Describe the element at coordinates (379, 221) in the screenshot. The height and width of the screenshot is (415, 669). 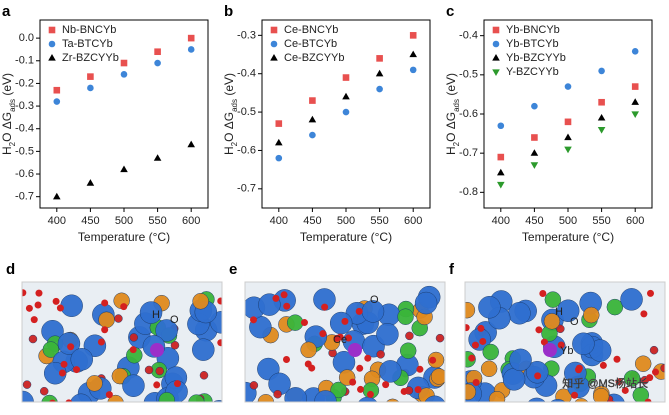
I see `x-tick-label: 550` at that location.